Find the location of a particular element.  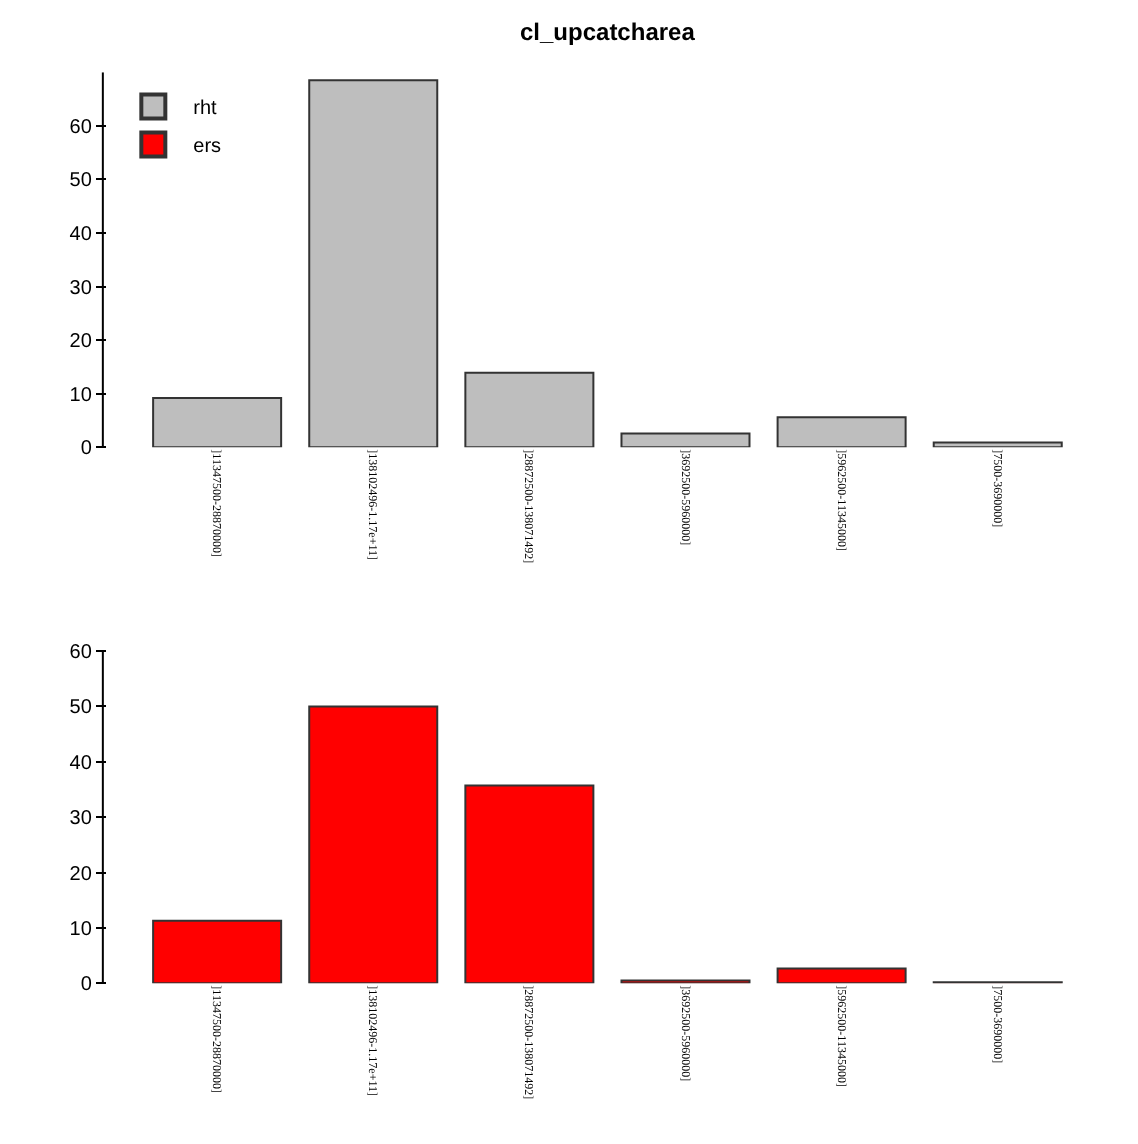

legend-label: rht is located at coordinates (205, 109).